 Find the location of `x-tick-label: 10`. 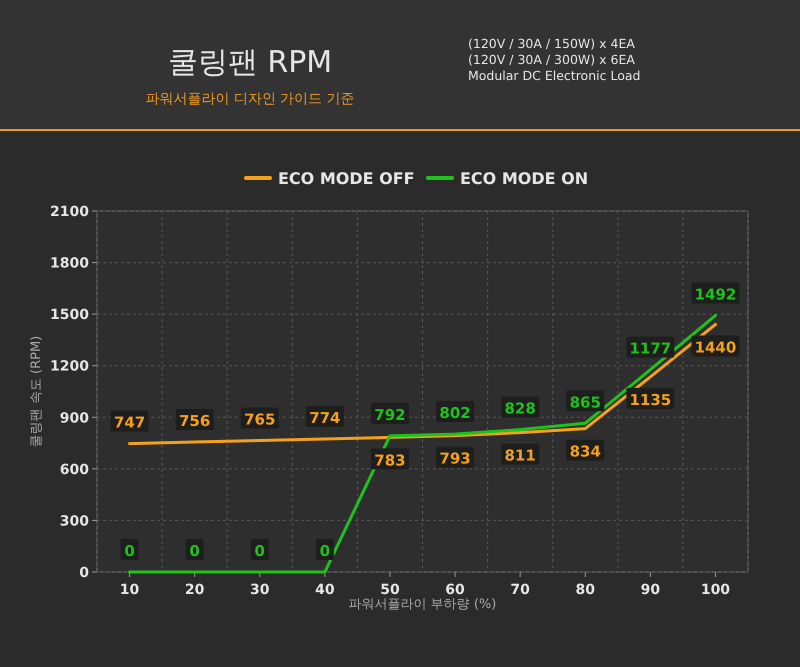

x-tick-label: 10 is located at coordinates (130, 590).